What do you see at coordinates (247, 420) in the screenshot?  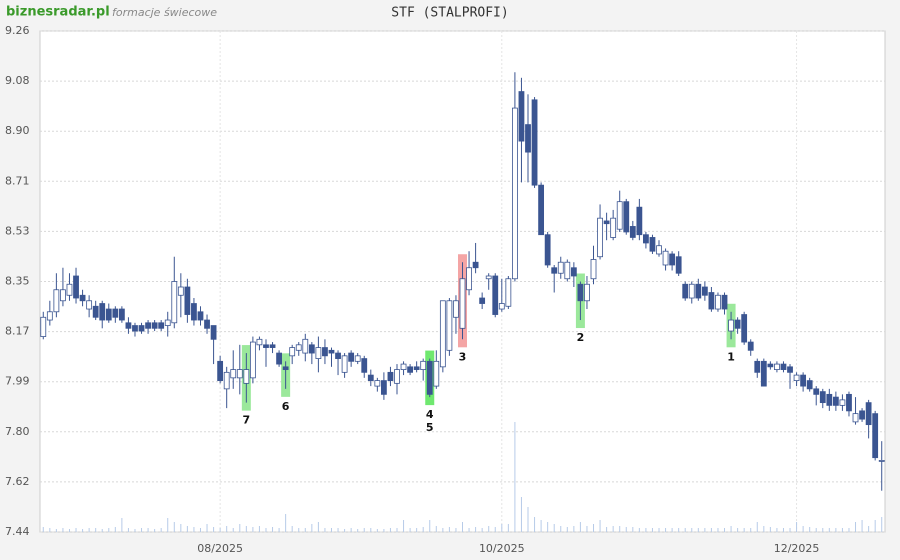 I see `pattern-label: 7` at bounding box center [247, 420].